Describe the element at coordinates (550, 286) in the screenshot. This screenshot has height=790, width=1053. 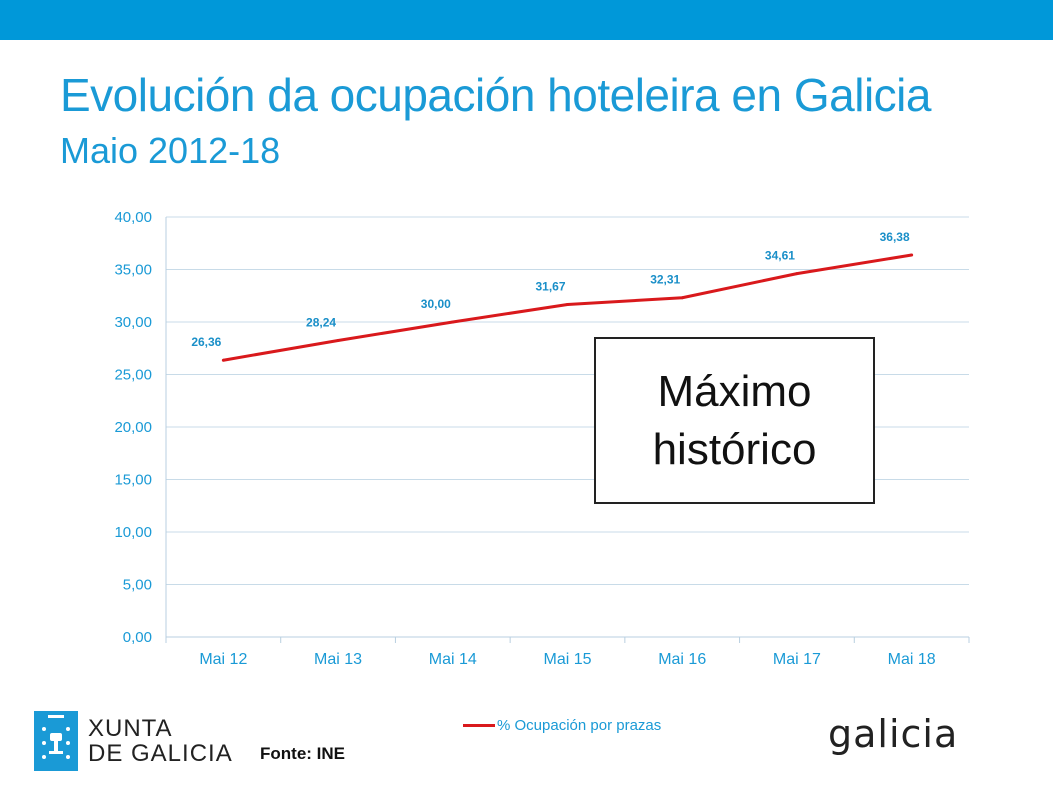
I see `data-label: 31,67` at that location.